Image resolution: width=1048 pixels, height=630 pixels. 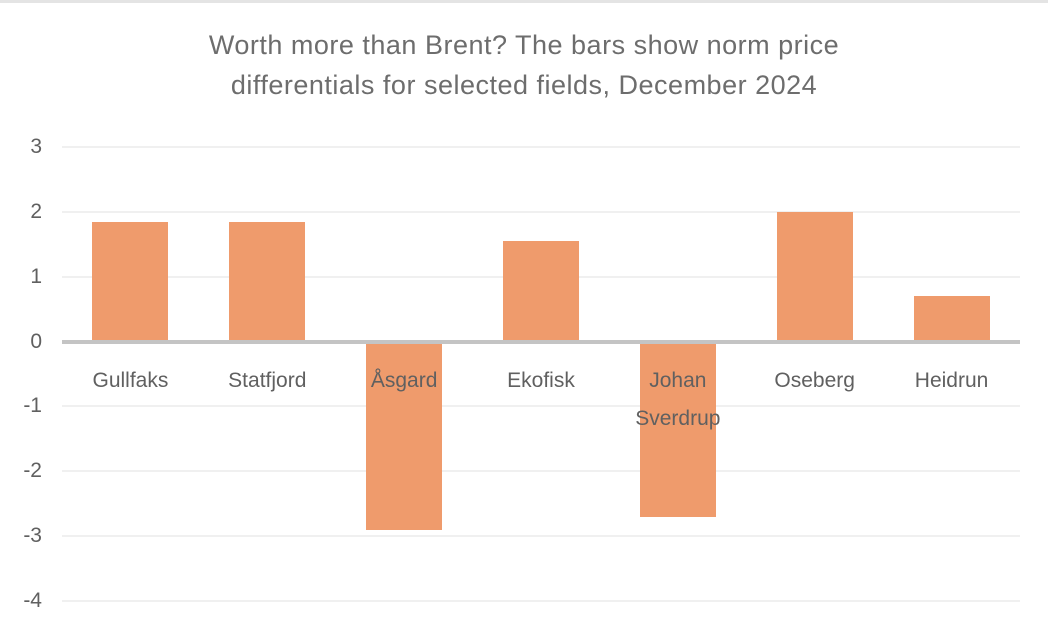 I want to click on category-label: Heidrun, so click(x=951, y=380).